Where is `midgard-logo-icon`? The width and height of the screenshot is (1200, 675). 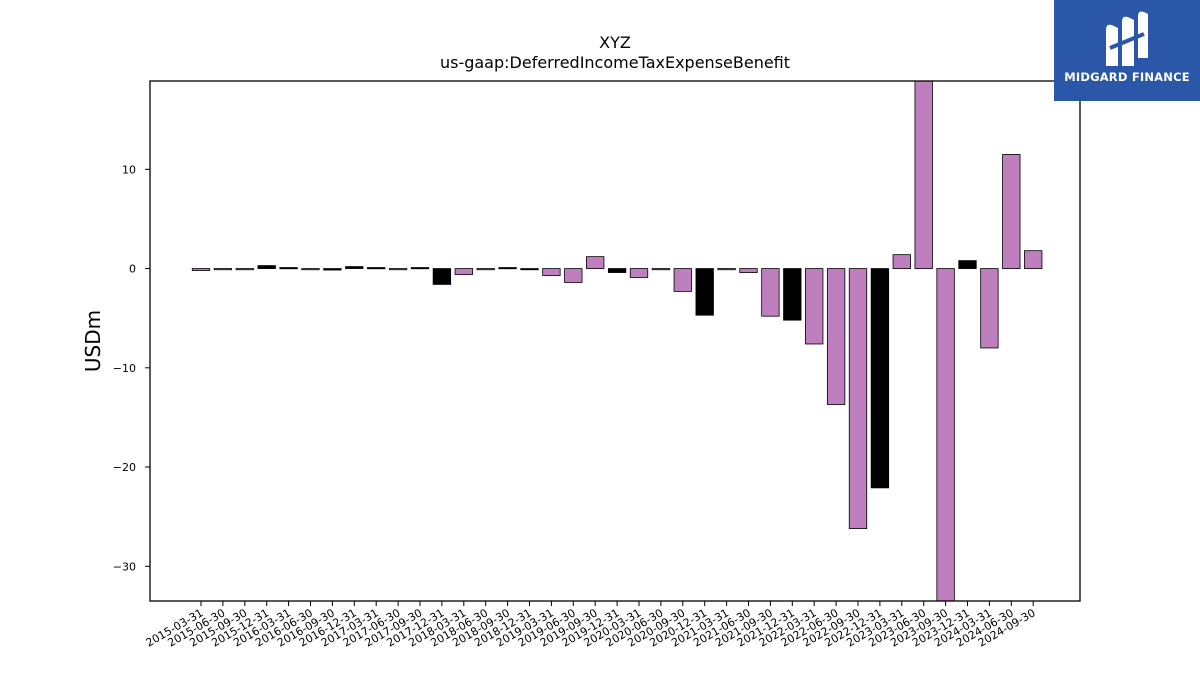 midgard-logo-icon is located at coordinates (1127, 39).